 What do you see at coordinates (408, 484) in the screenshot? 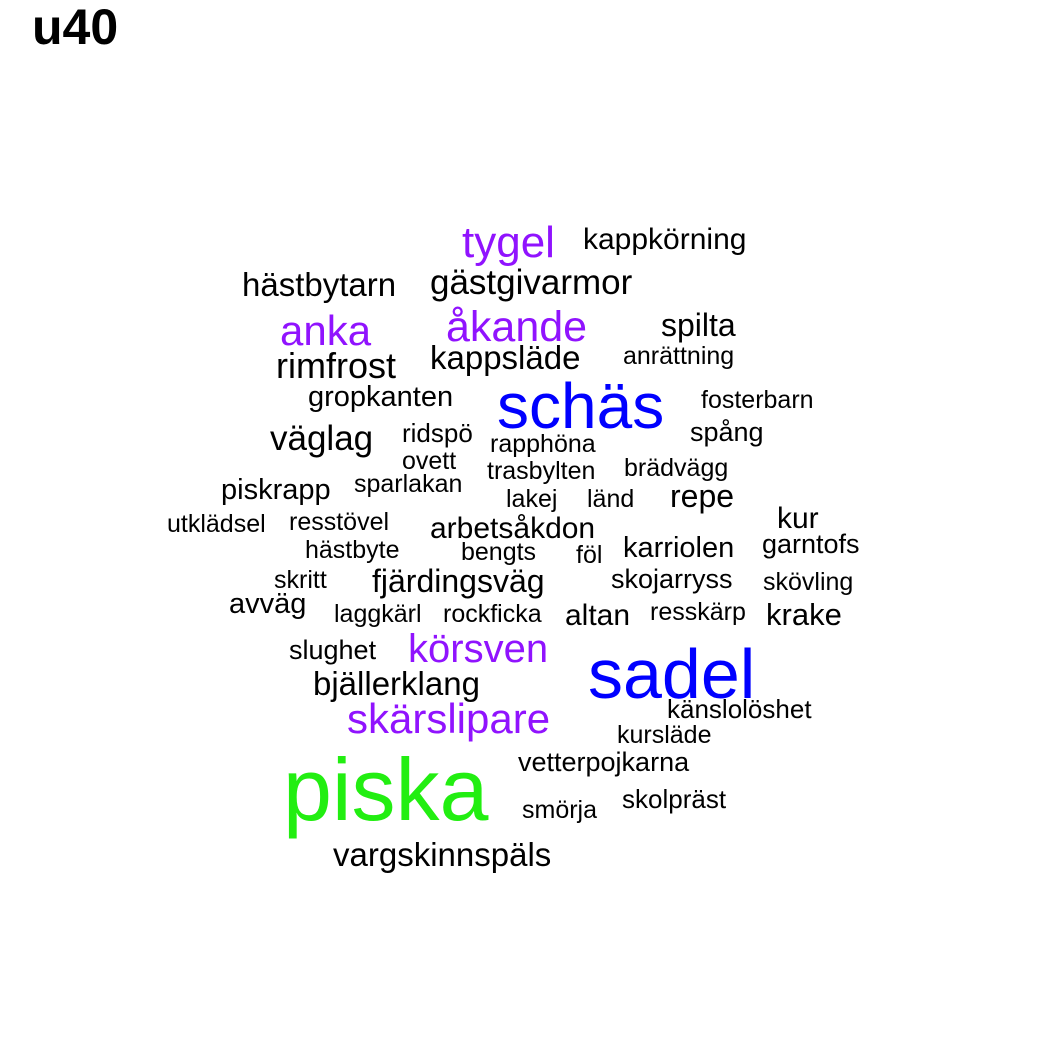
I see `word-22: sparlakan` at bounding box center [408, 484].